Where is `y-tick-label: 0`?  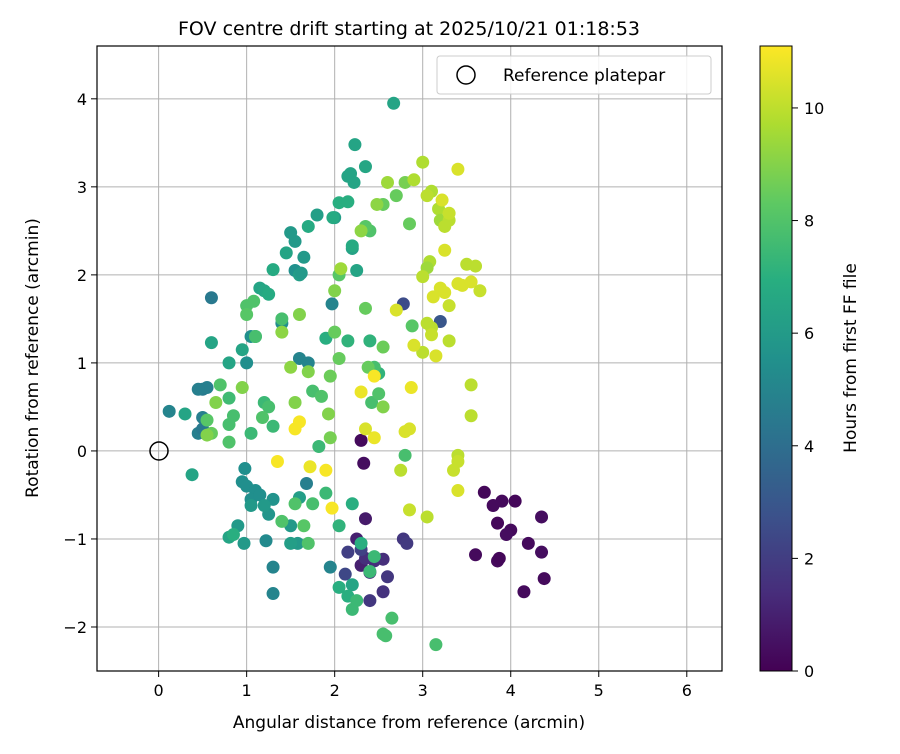 y-tick-label: 0 is located at coordinates (82, 451).